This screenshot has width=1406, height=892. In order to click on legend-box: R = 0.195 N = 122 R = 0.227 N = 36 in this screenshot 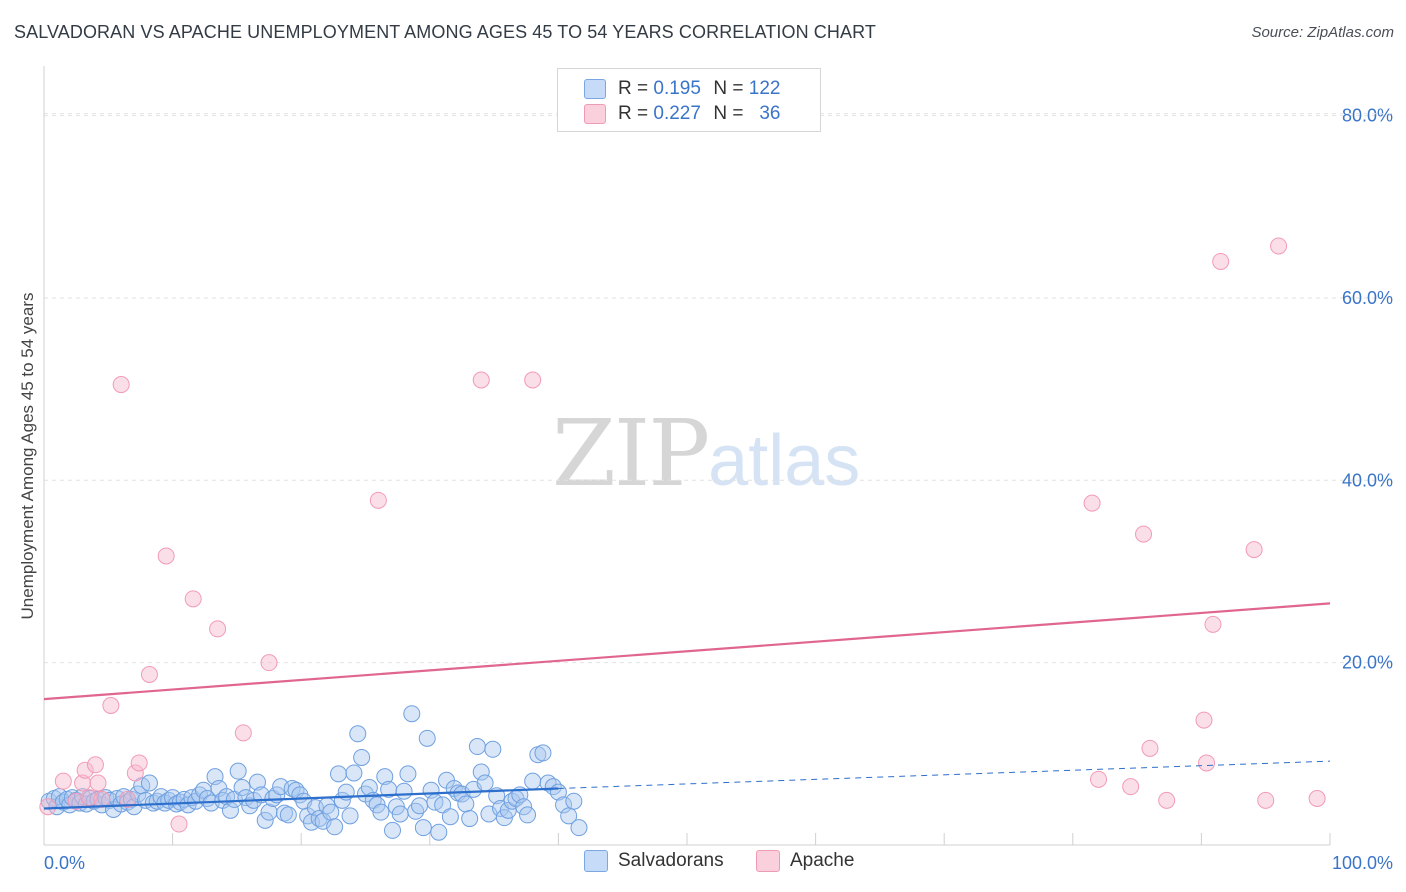, I will do `click(689, 100)`.